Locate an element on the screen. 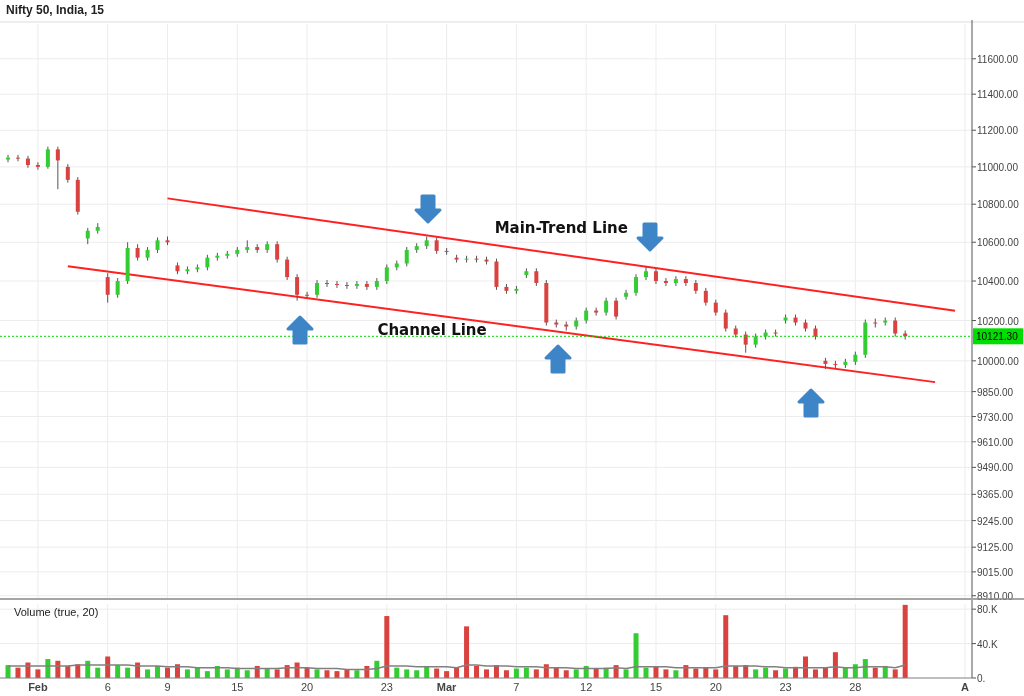 Image resolution: width=1024 pixels, height=696 pixels. x-tick-label: 6 is located at coordinates (107, 687).